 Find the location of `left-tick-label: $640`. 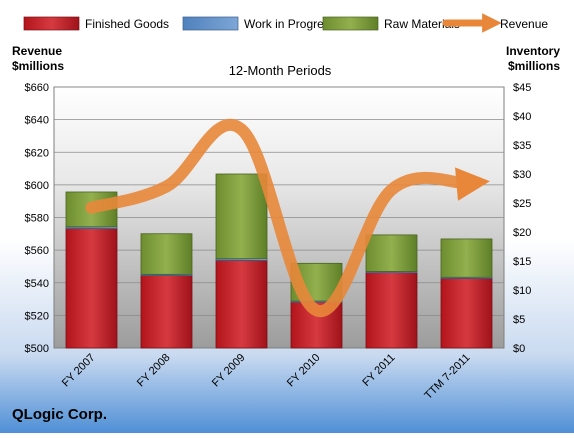

left-tick-label: $640 is located at coordinates (37, 121).